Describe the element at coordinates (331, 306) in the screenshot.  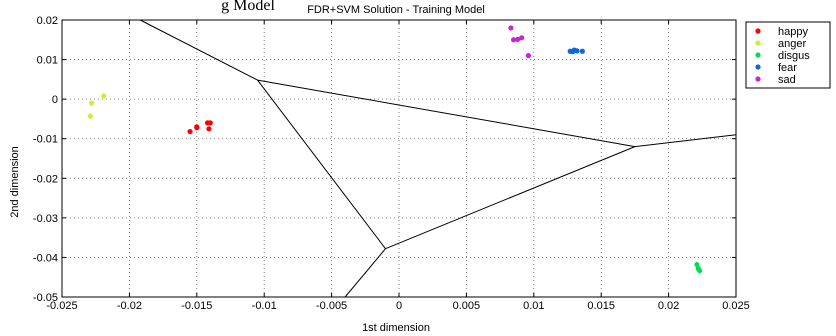
I see `x-tick-label: -0.005` at that location.